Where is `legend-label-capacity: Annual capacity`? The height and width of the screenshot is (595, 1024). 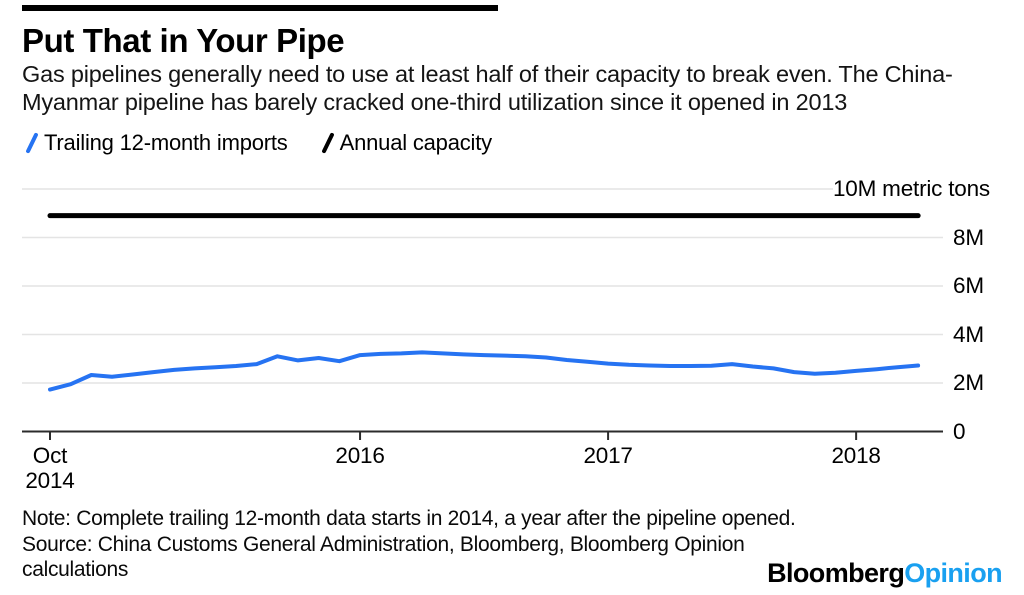 legend-label-capacity: Annual capacity is located at coordinates (416, 142).